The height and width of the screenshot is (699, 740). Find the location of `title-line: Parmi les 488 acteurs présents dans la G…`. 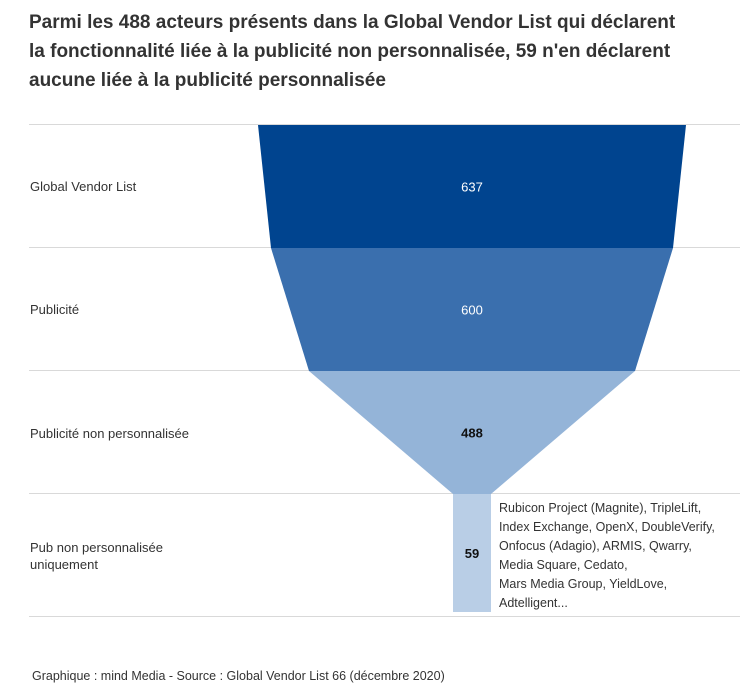

title-line: Parmi les 488 acteurs présents dans la G… is located at coordinates (352, 22).